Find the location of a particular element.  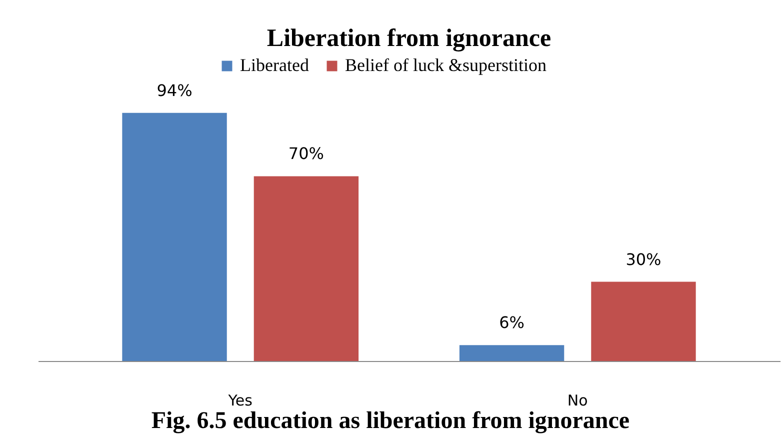

data-label: 6% is located at coordinates (511, 322).